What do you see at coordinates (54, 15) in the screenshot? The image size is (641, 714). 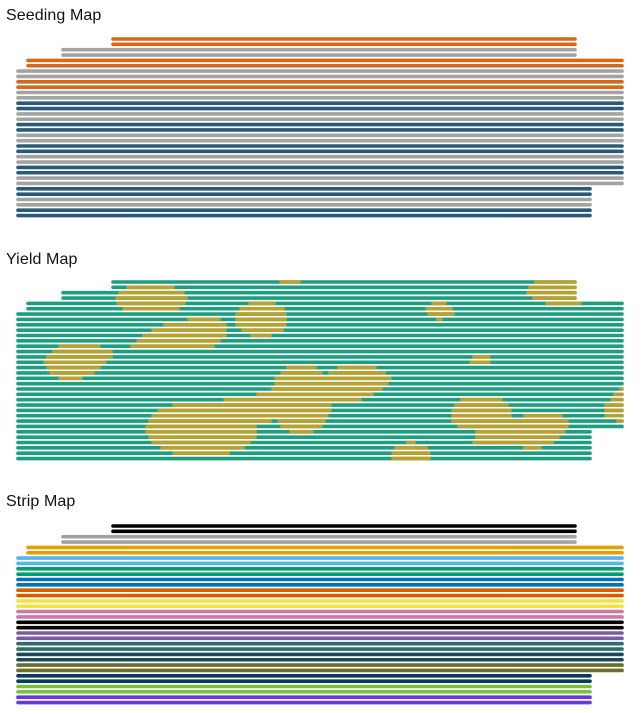 I see `seeding-map-title: Seeding Map` at bounding box center [54, 15].